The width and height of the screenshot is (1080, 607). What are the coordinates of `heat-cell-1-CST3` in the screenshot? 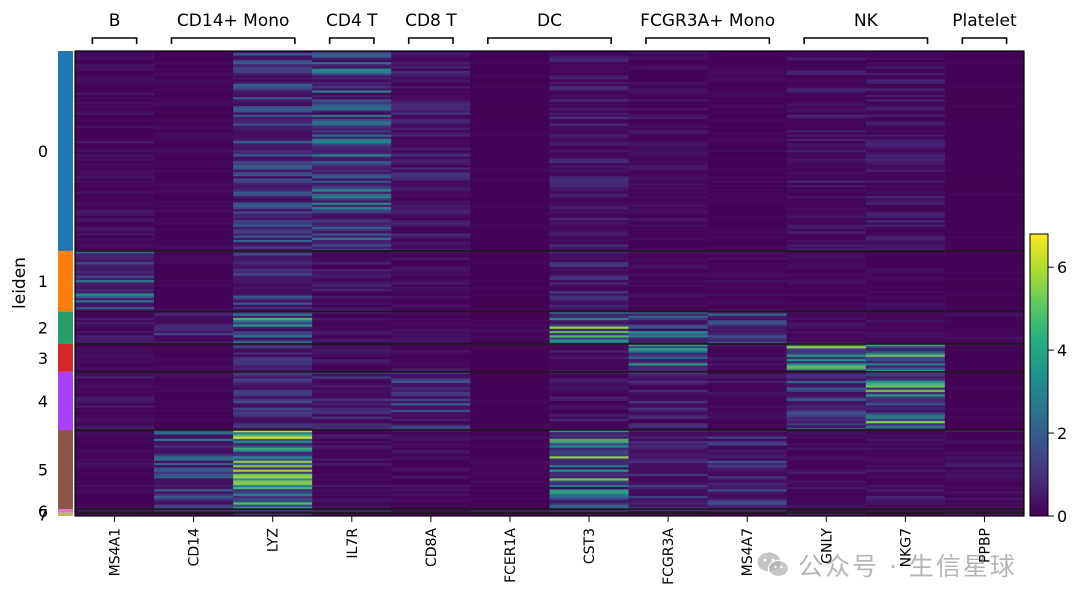 It's located at (589, 281).